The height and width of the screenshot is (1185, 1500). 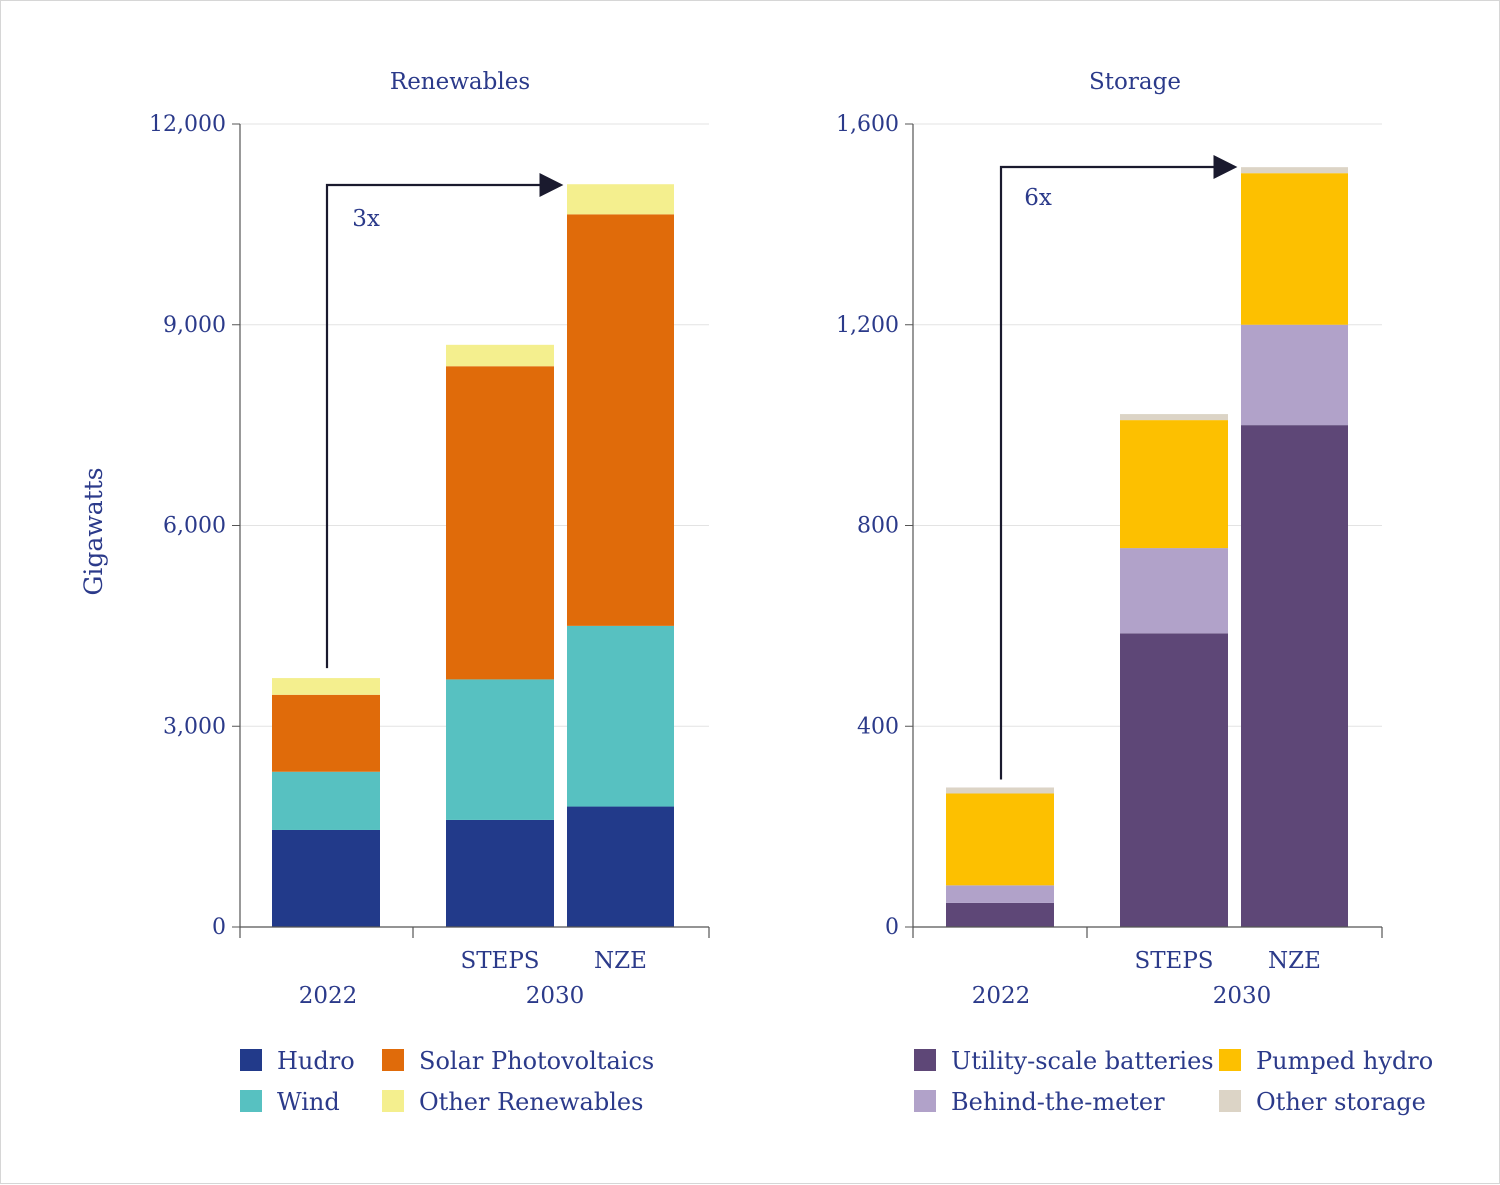 I want to click on bar-segment-steps-wind, so click(x=500, y=749).